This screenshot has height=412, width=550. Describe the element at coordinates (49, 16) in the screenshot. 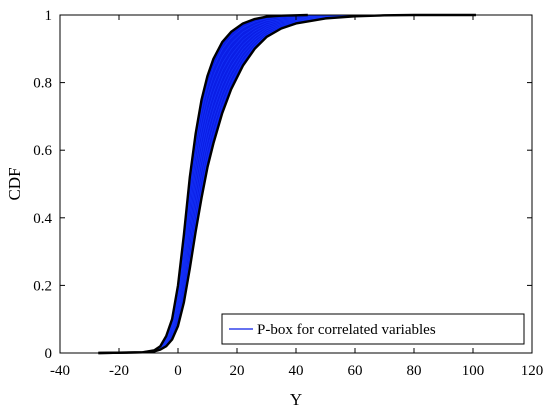

I see `y-tick-label: 1` at that location.